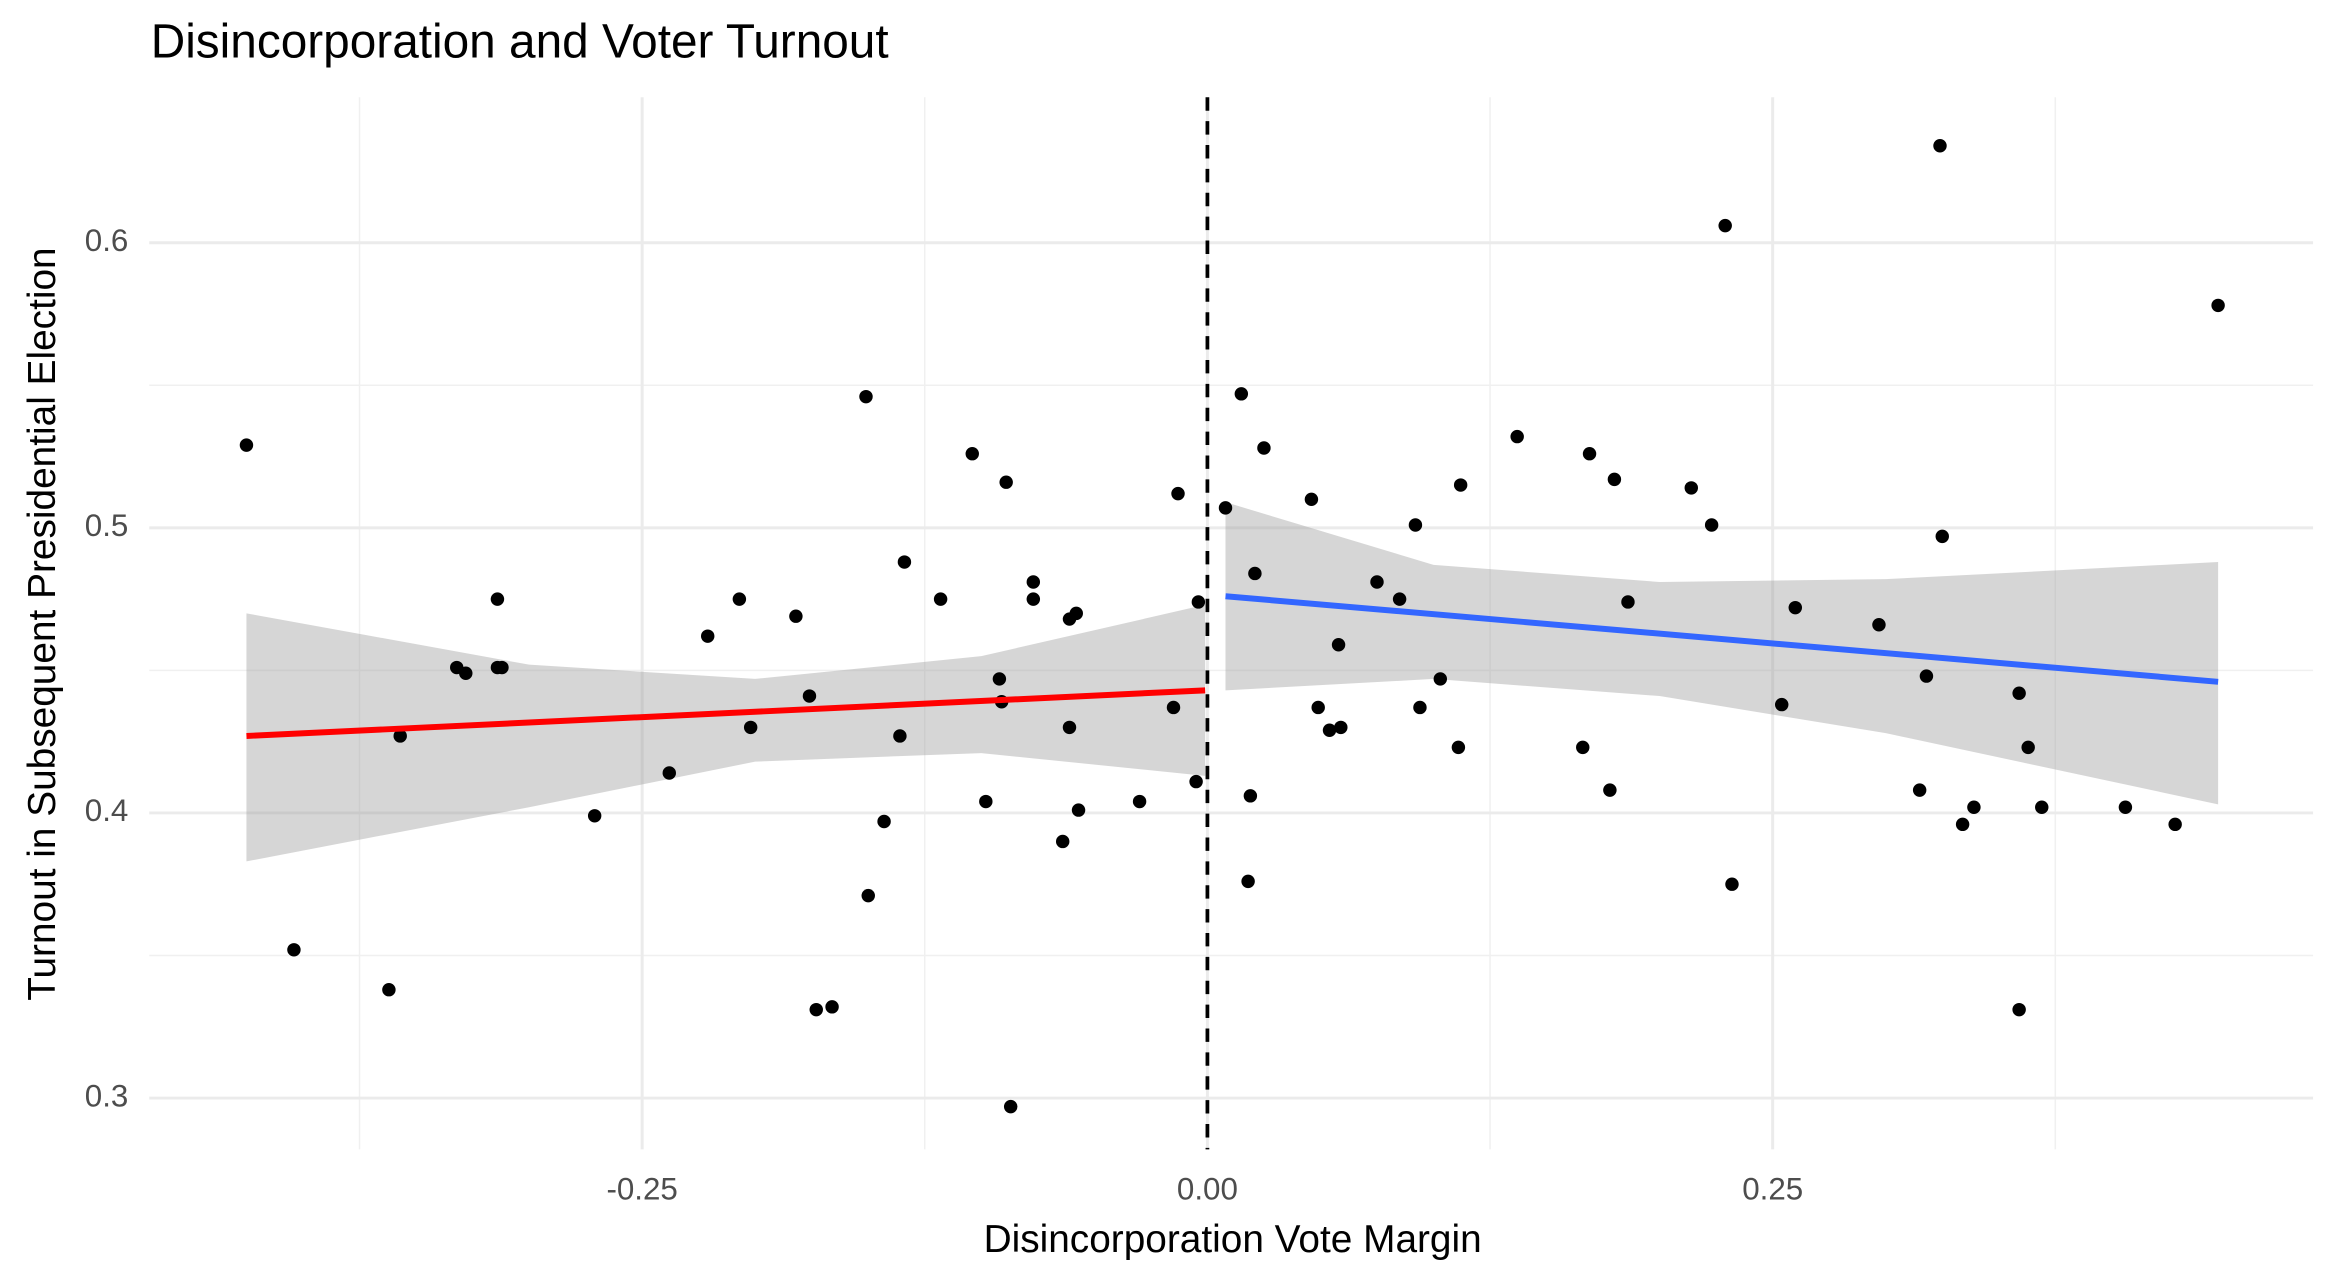 This screenshot has width=2328, height=1281. What do you see at coordinates (641, 1188) in the screenshot?
I see `x-tick-label: -0.25` at bounding box center [641, 1188].